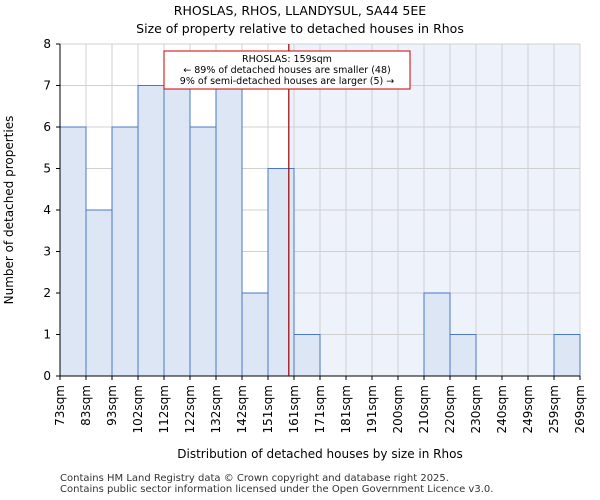  What do you see at coordinates (502, 409) in the screenshot?
I see `x-tick-label: 240sqm` at bounding box center [502, 409].